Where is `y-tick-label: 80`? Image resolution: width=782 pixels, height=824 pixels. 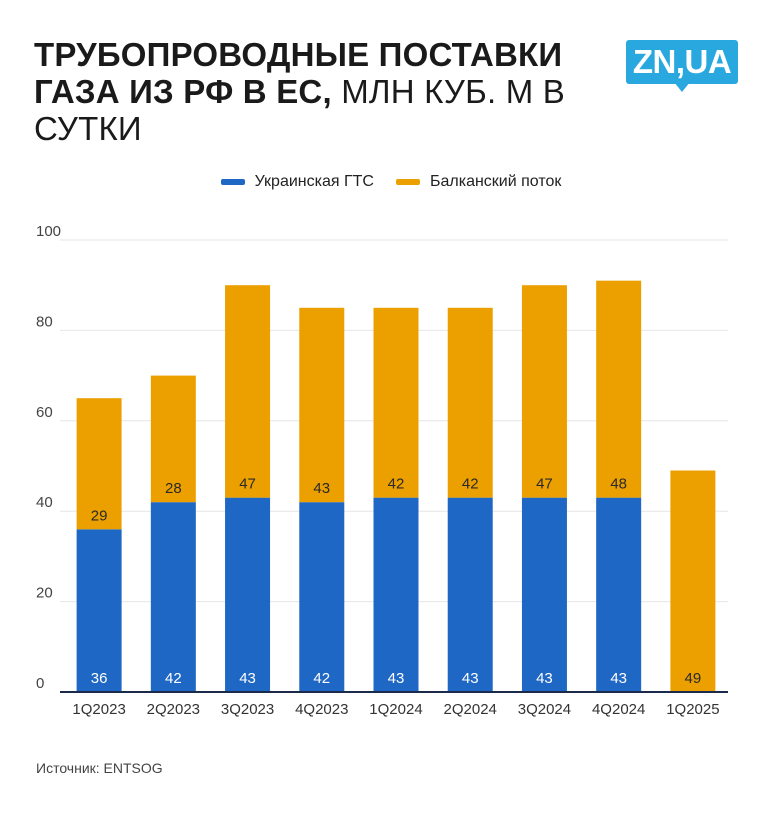
y-tick-label: 80 is located at coordinates (44, 321).